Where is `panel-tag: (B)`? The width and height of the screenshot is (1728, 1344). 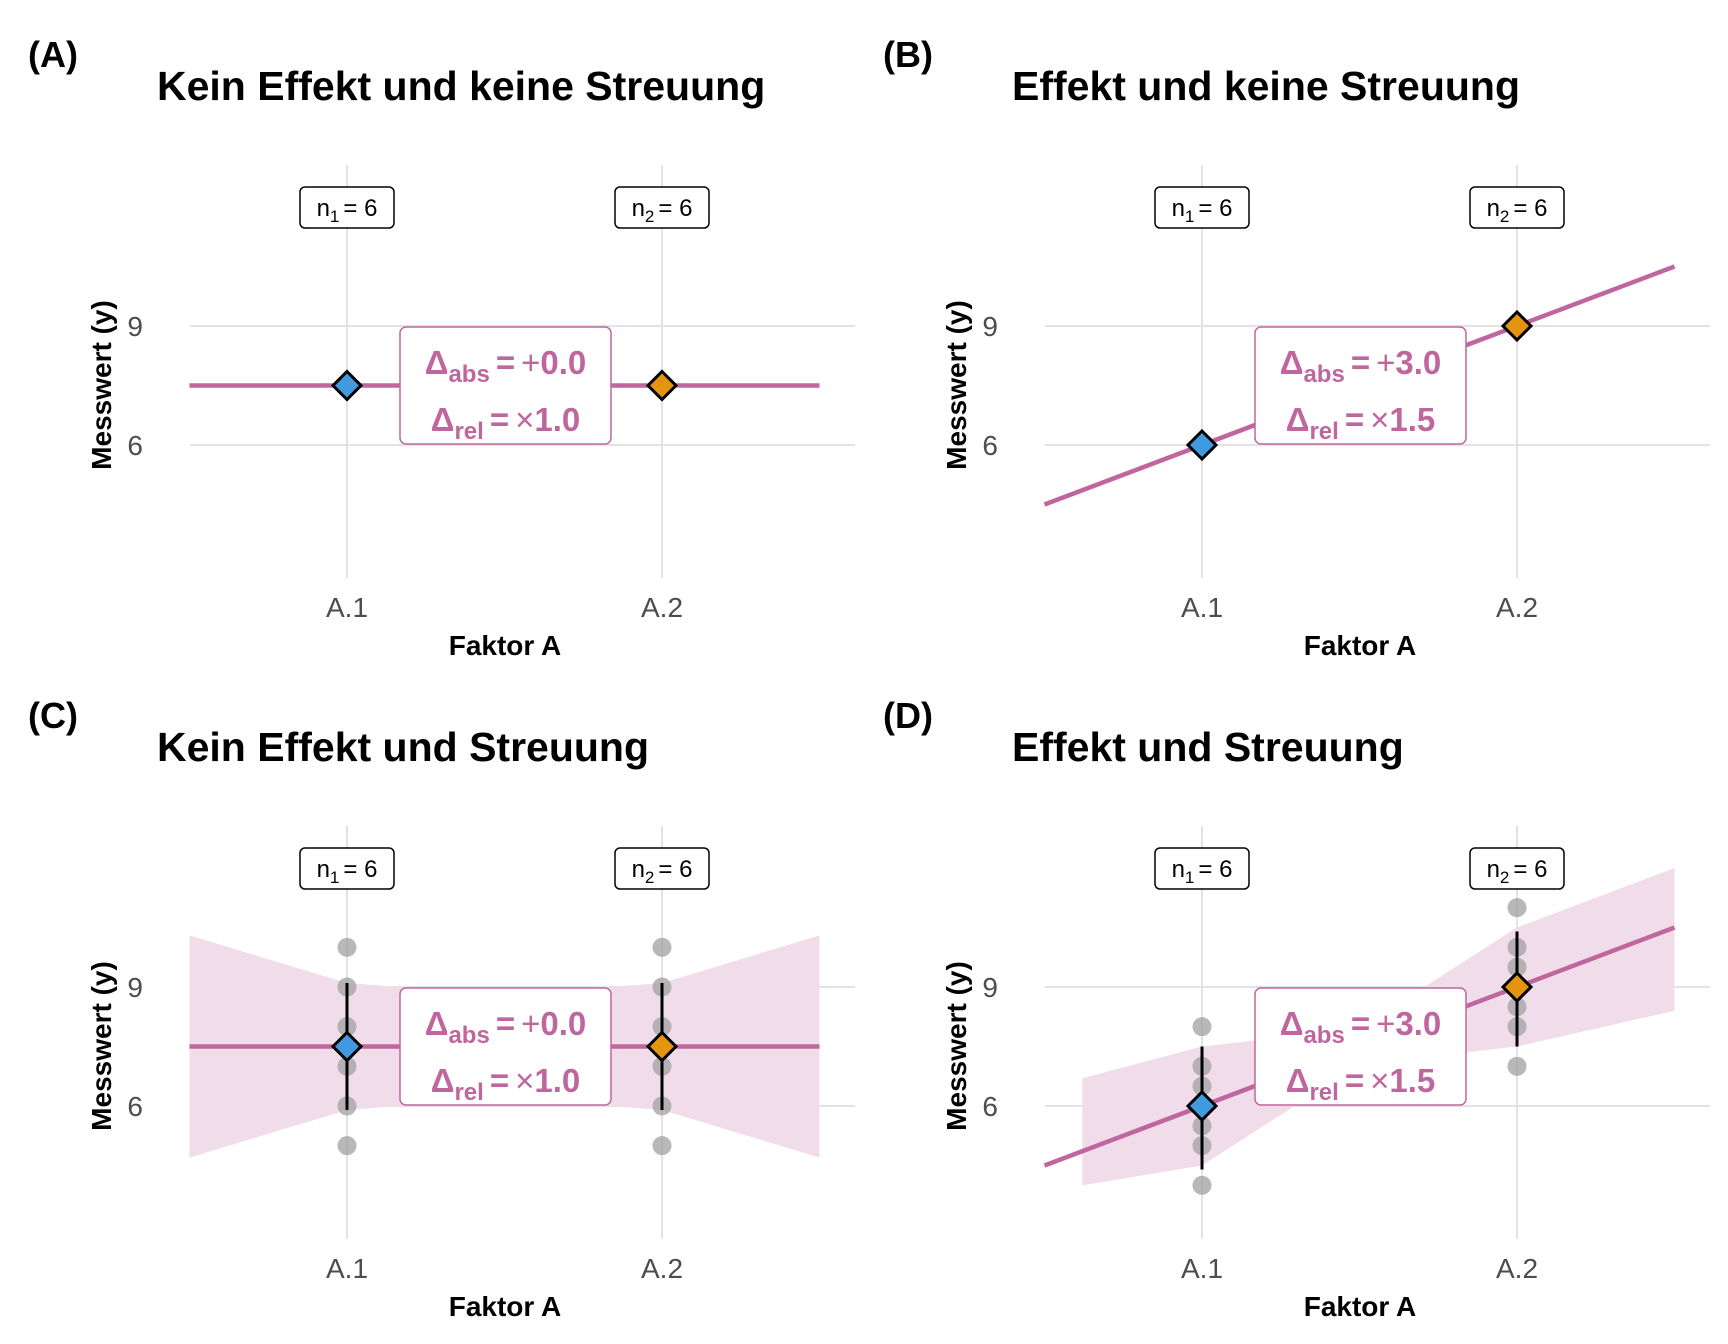 panel-tag: (B) is located at coordinates (908, 54).